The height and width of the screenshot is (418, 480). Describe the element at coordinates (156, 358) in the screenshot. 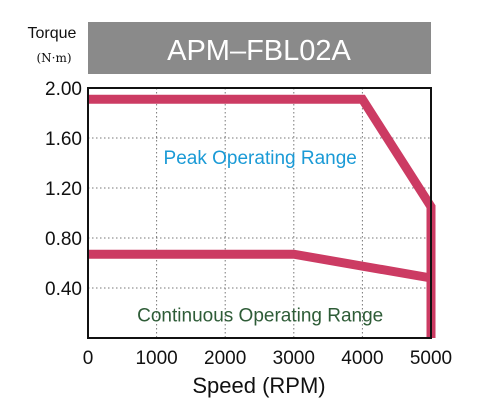

I see `x-tick-label: 1000` at that location.